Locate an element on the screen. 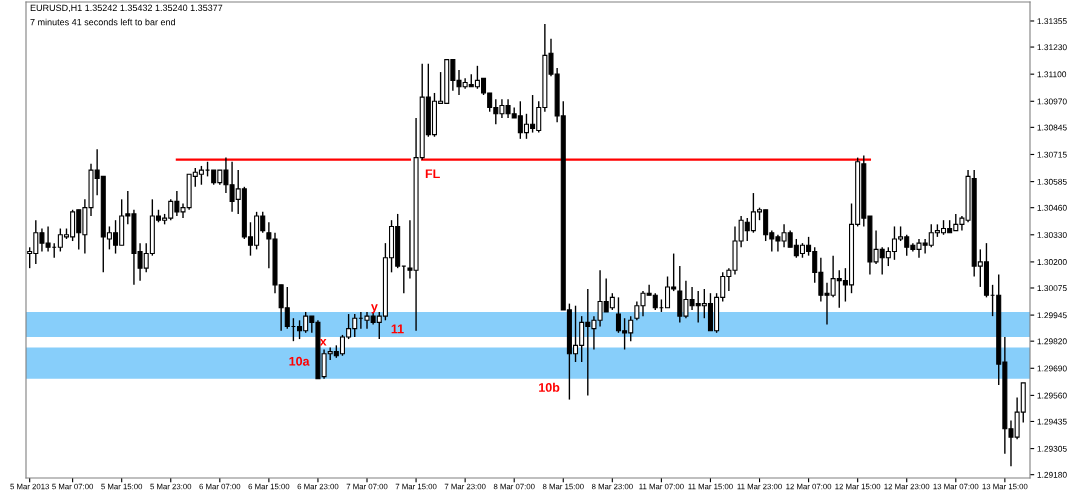 This screenshot has height=490, width=1084. annotation: 10b is located at coordinates (549, 387).